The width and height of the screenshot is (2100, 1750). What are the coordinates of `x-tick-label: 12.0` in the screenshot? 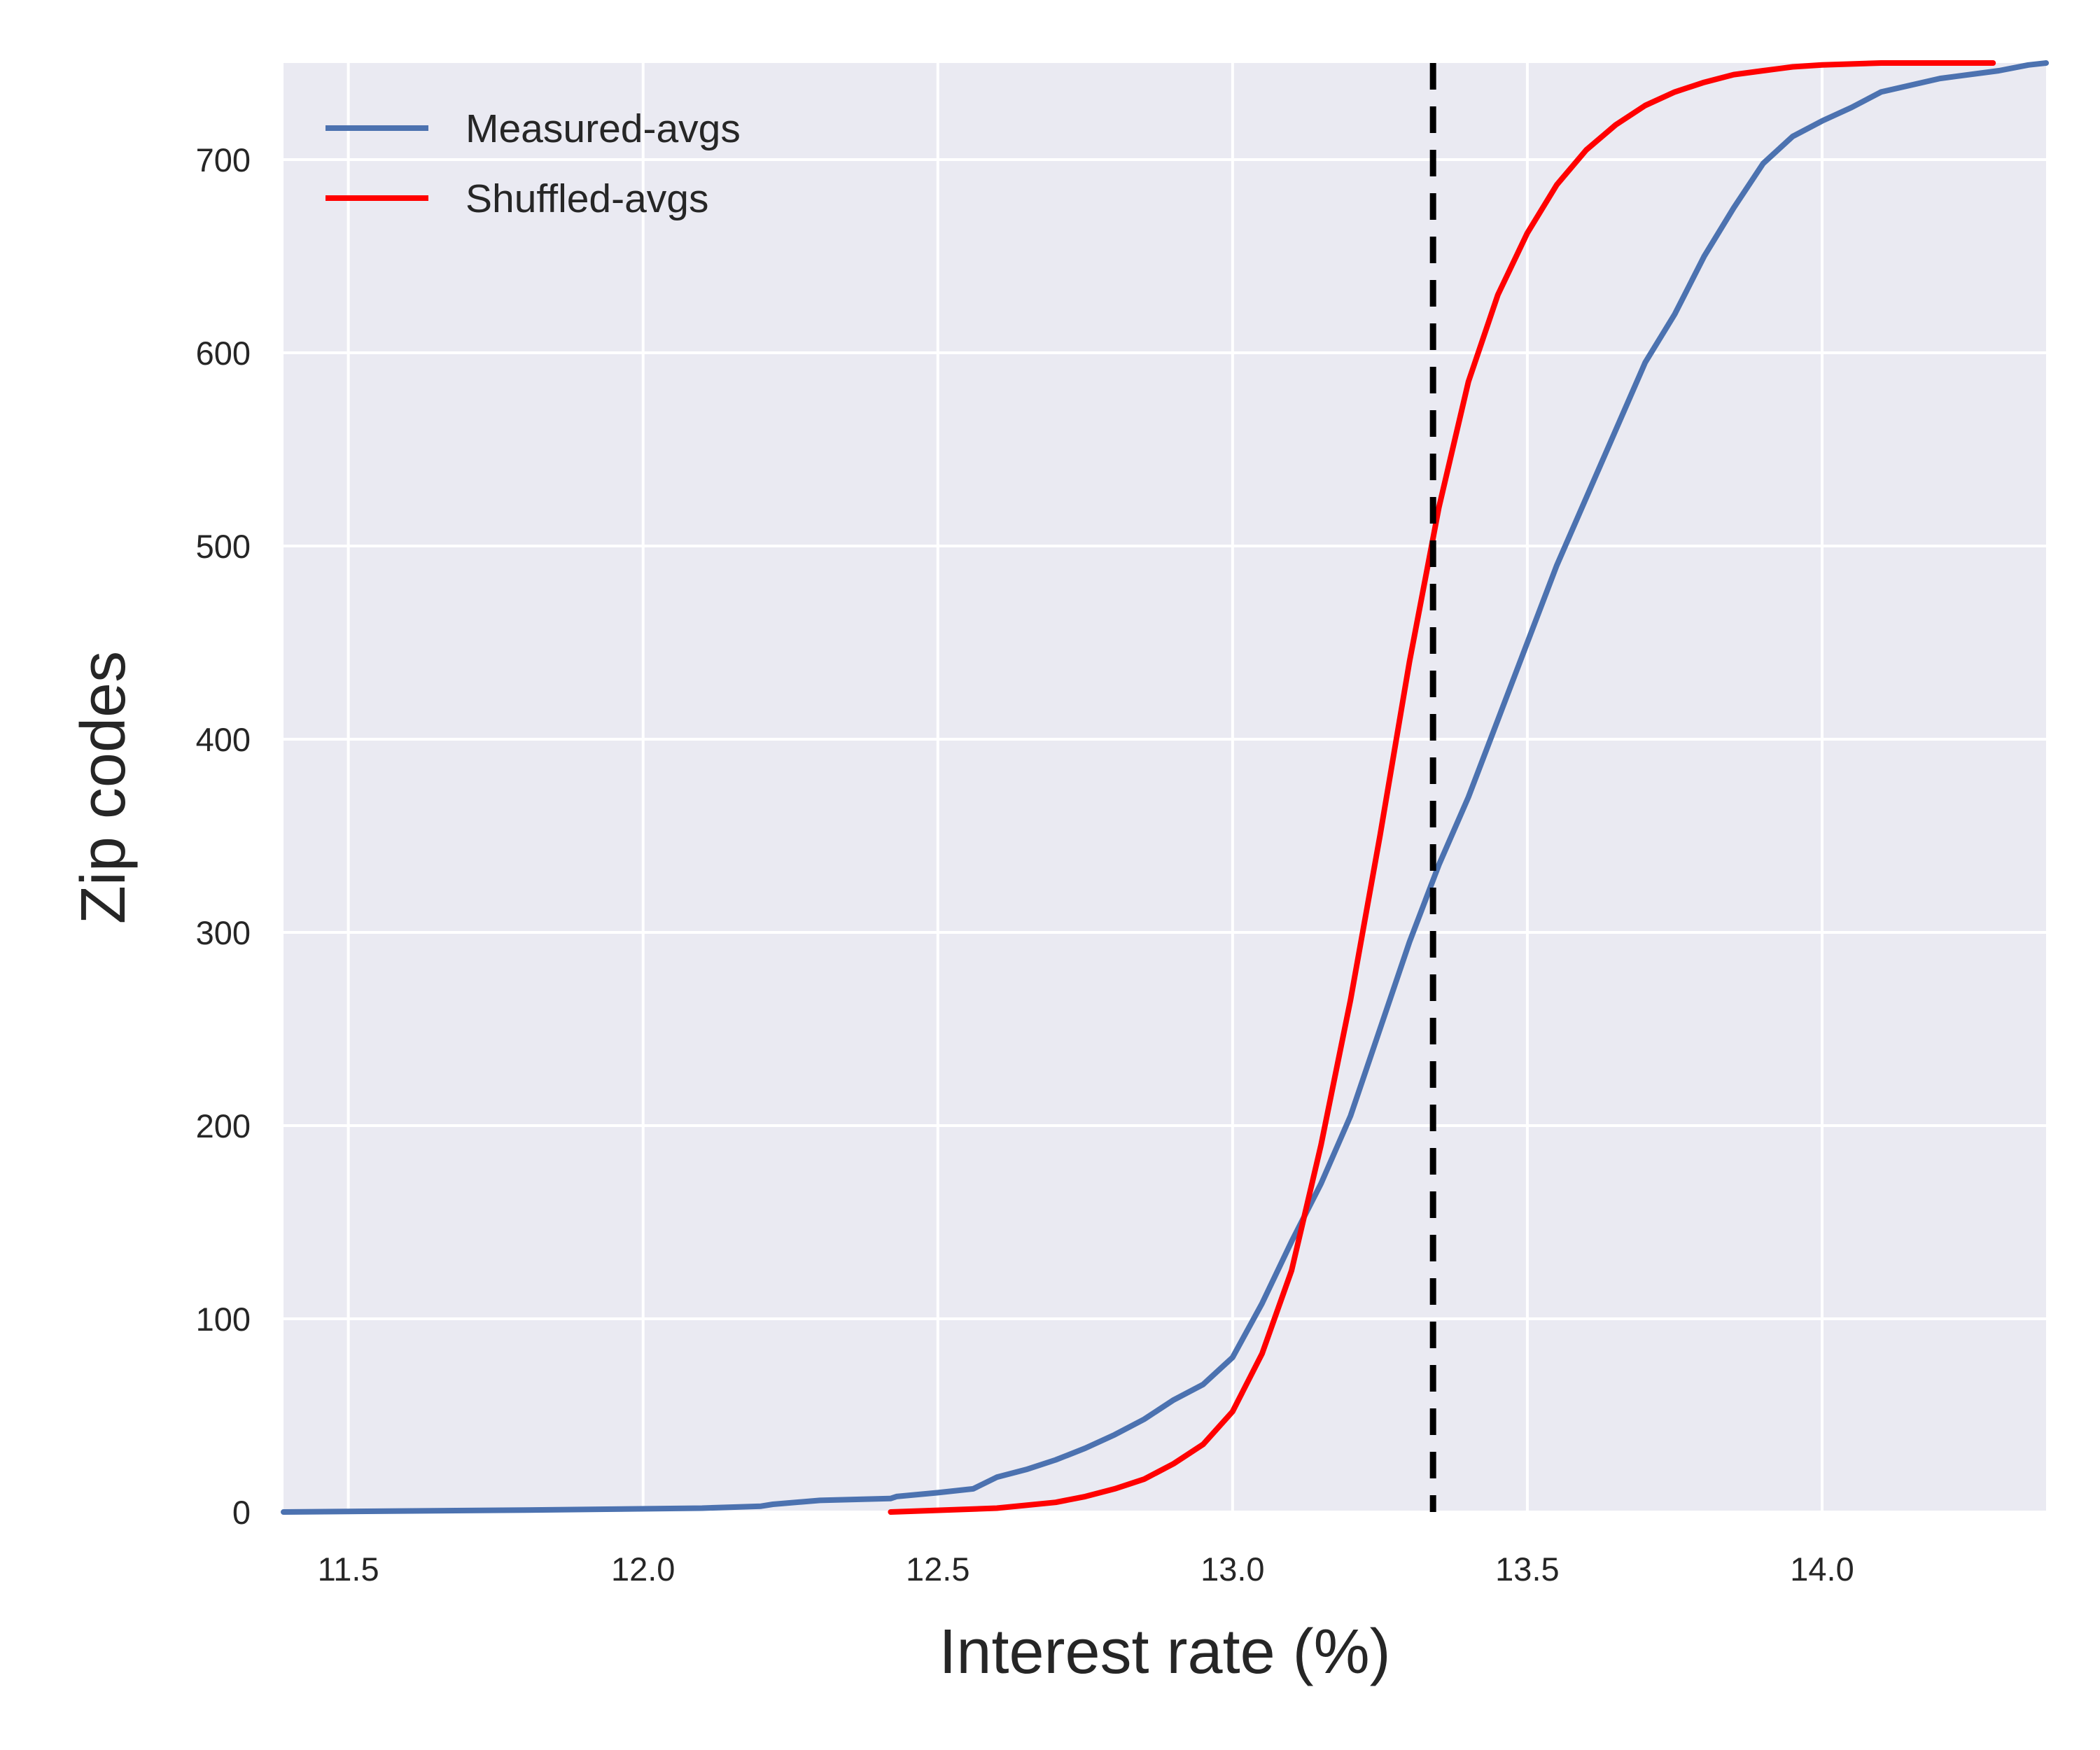 It's located at (643, 1569).